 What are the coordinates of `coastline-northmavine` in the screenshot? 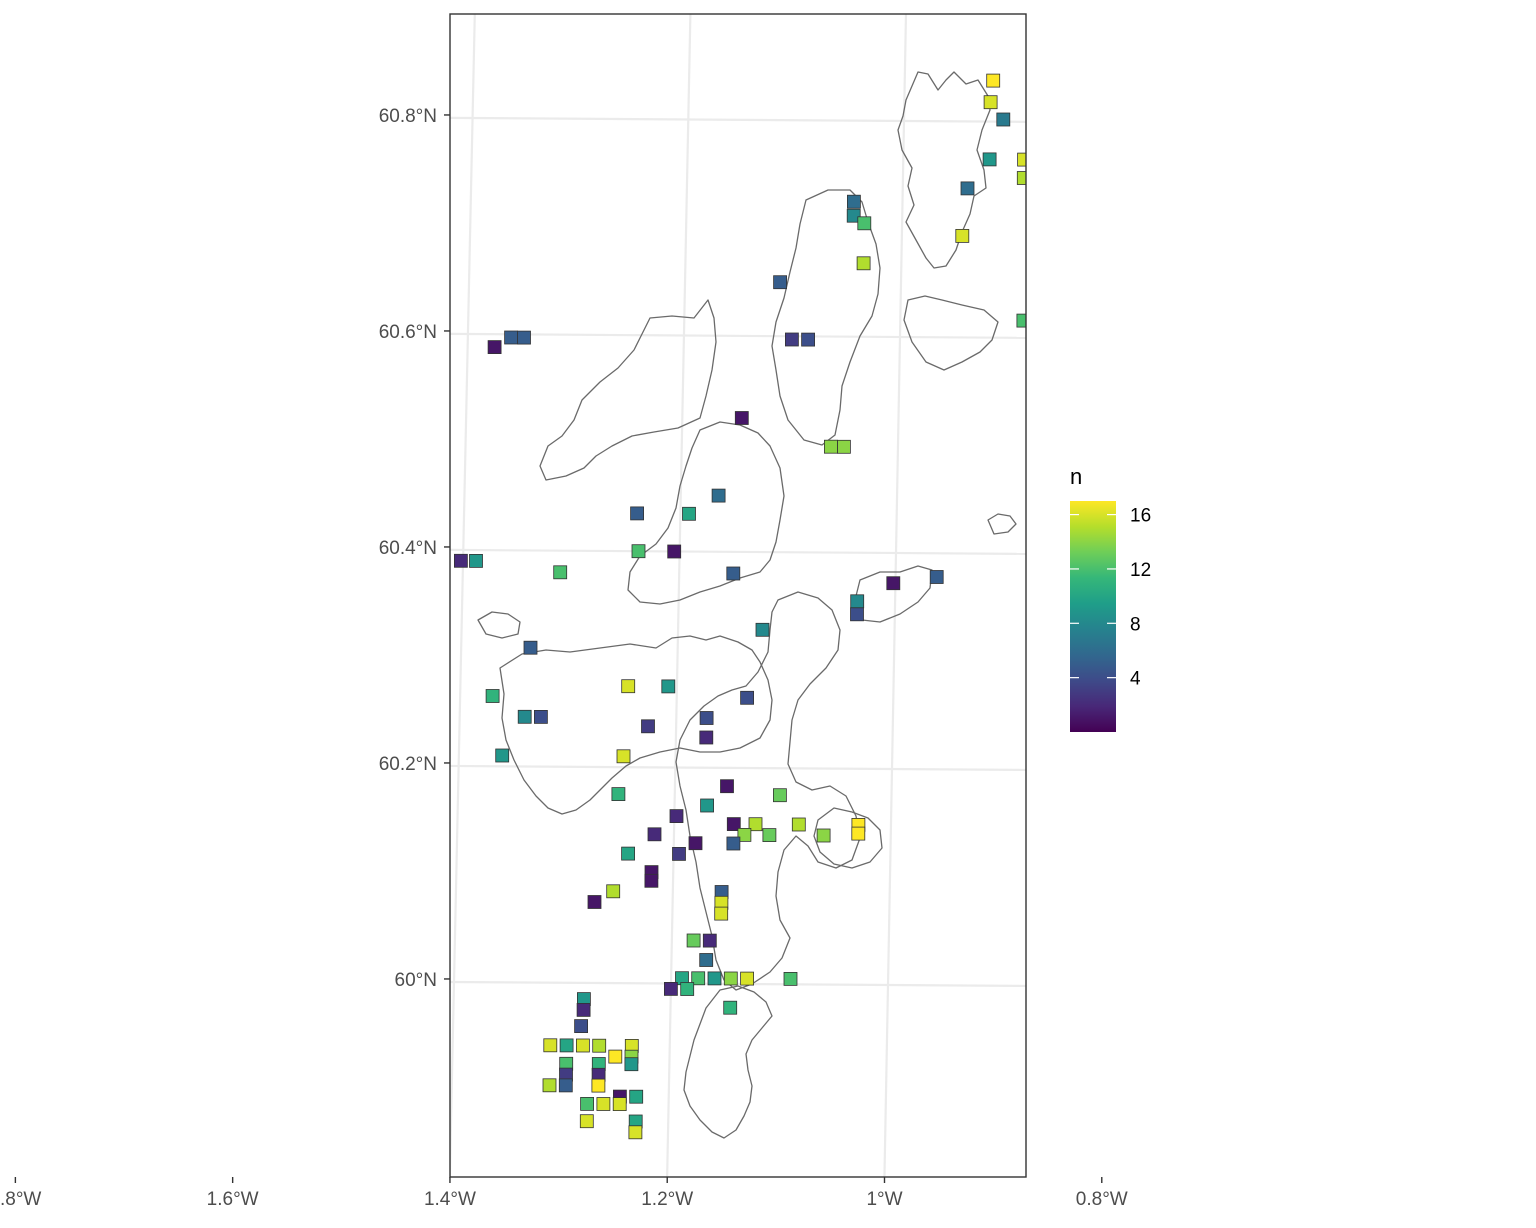 It's located at (628, 390).